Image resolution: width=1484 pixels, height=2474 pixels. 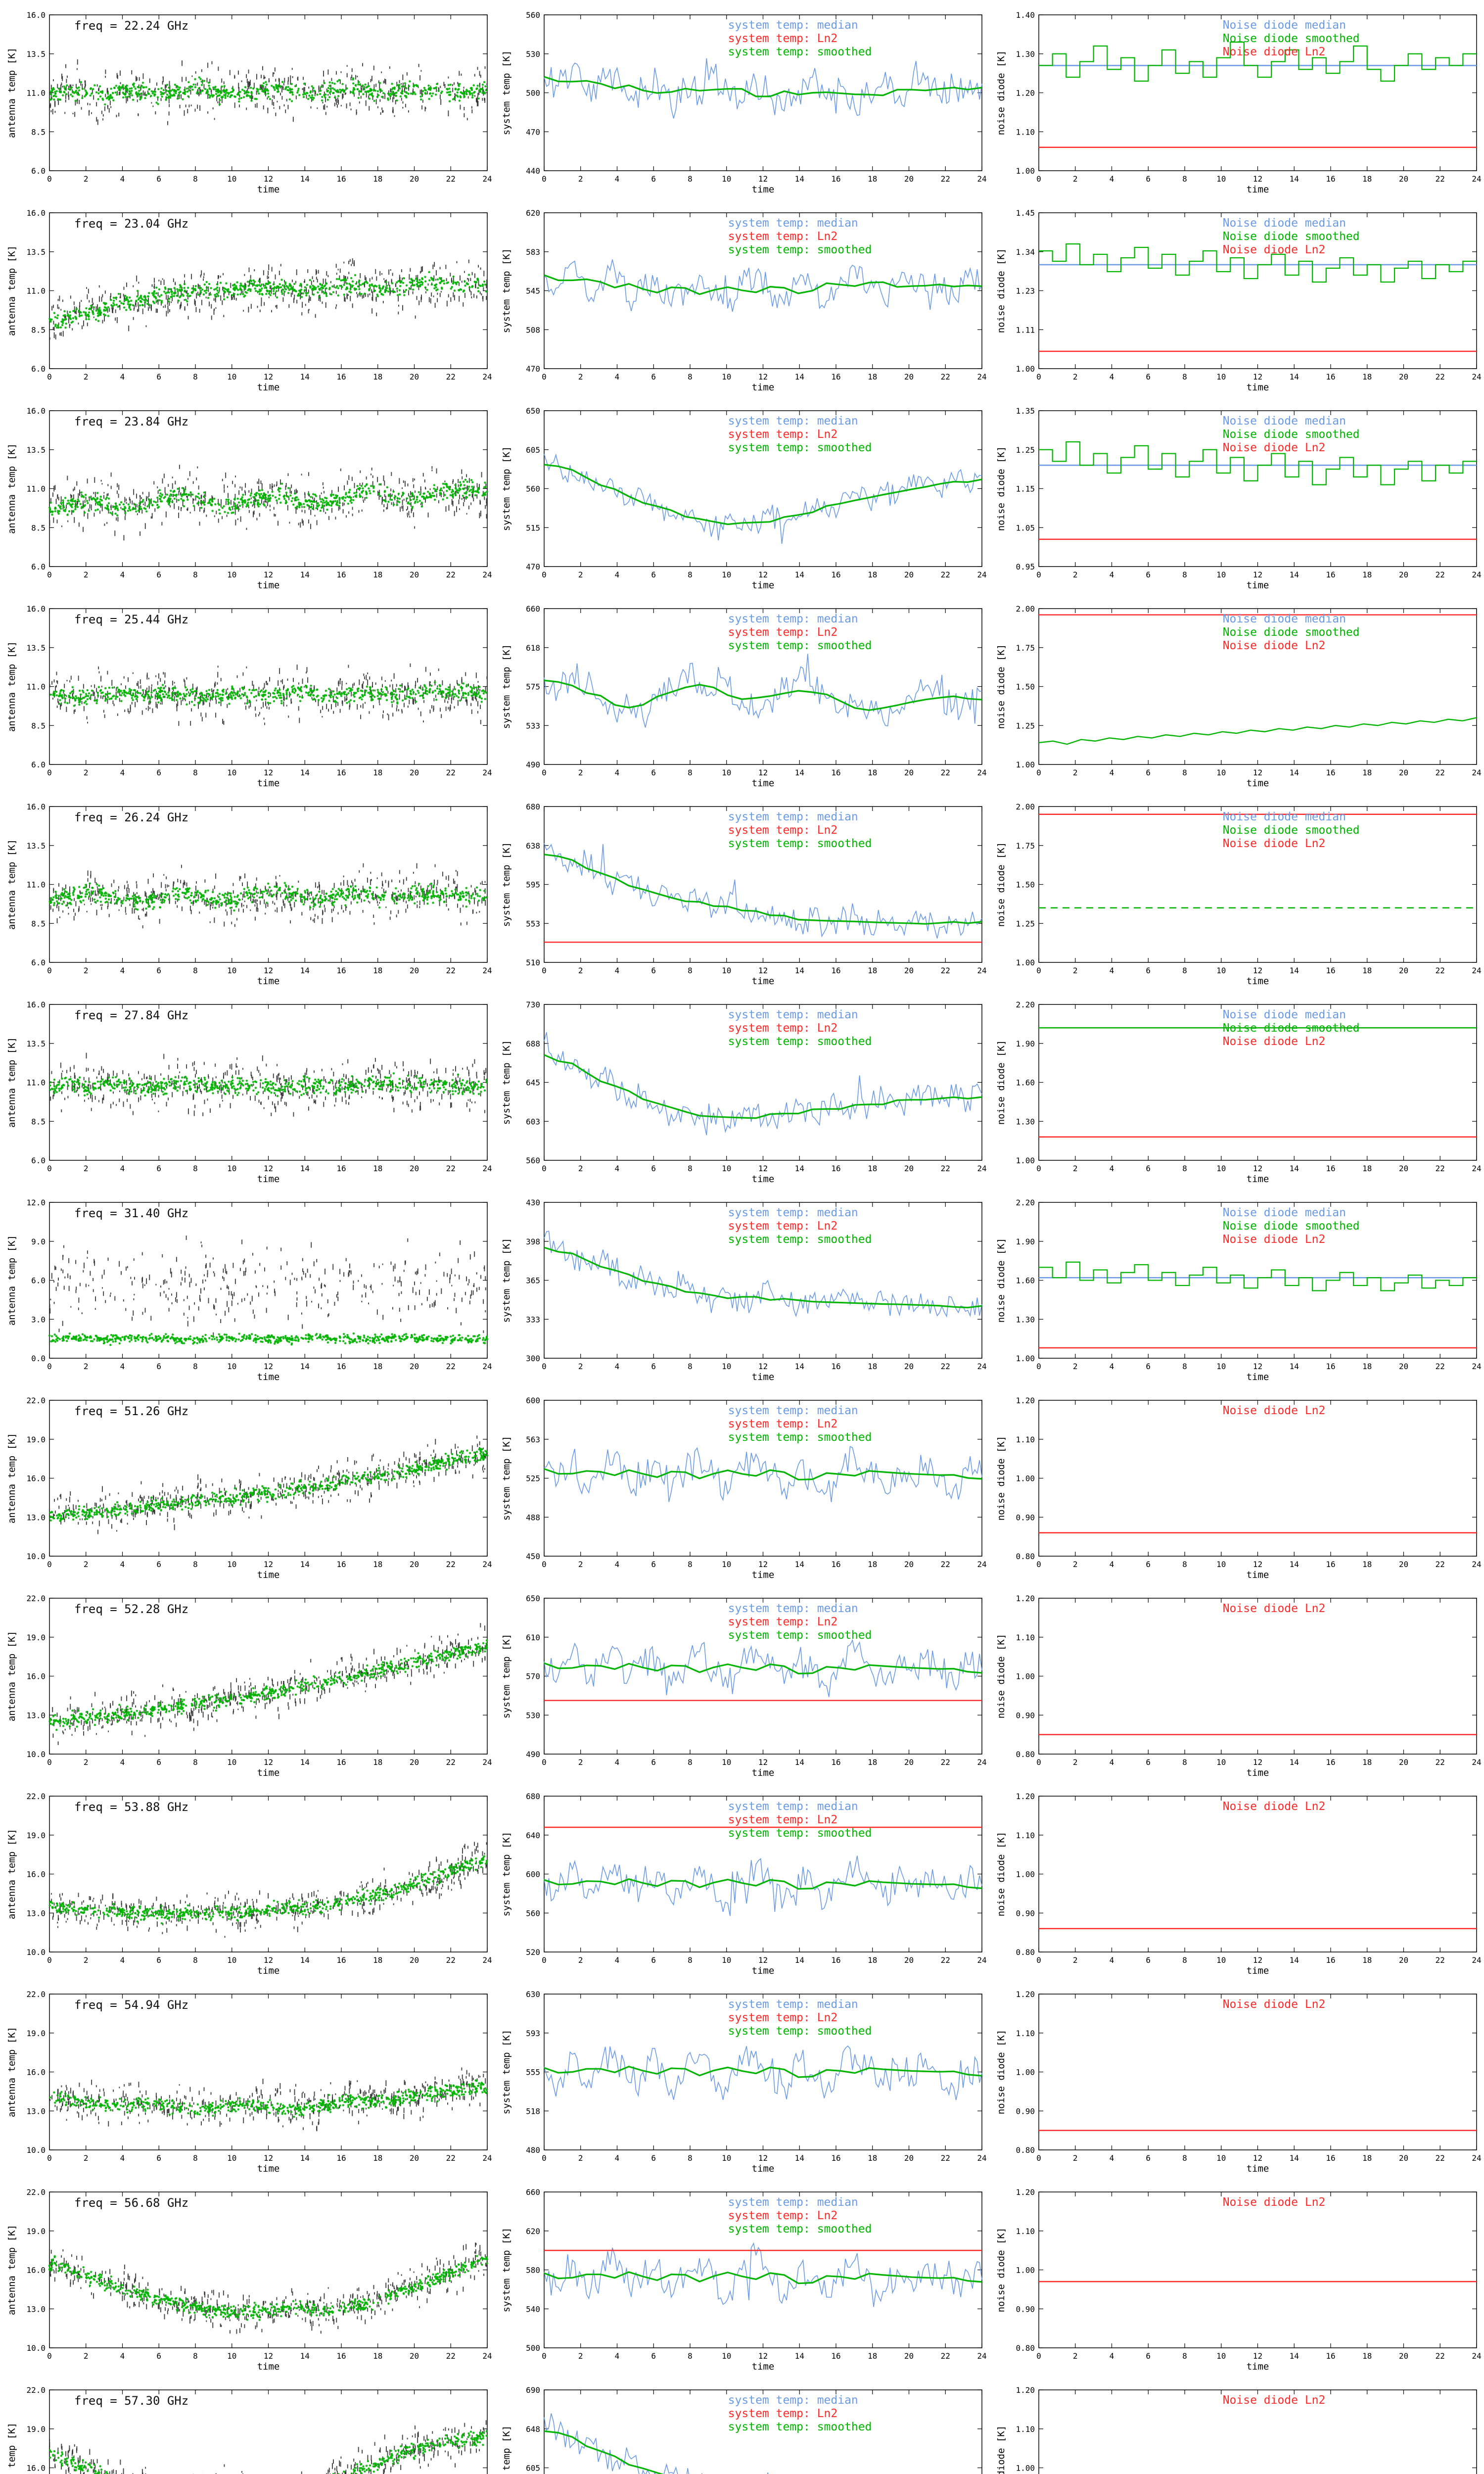 What do you see at coordinates (533, 2430) in the screenshot?
I see `y-tick-label: 648` at bounding box center [533, 2430].